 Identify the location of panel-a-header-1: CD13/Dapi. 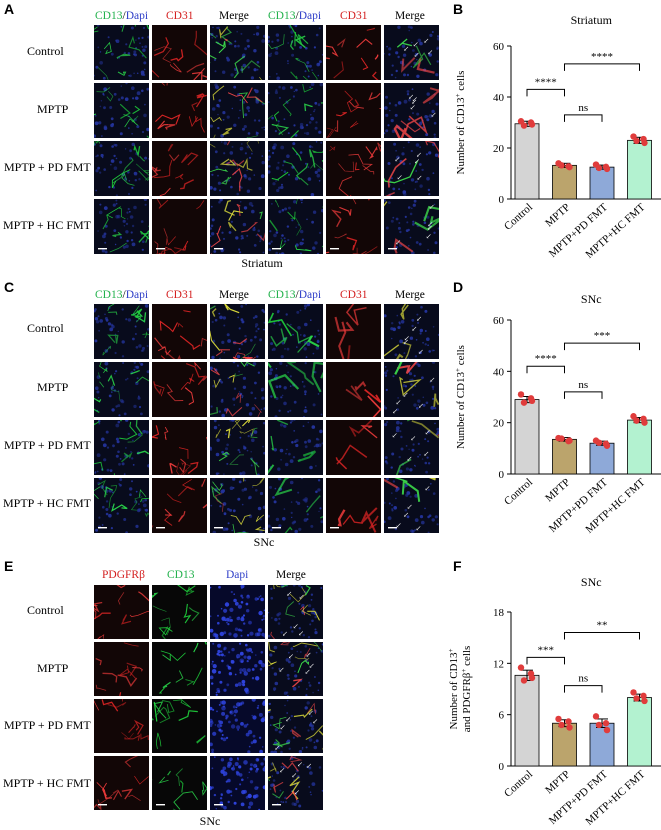
(122, 16).